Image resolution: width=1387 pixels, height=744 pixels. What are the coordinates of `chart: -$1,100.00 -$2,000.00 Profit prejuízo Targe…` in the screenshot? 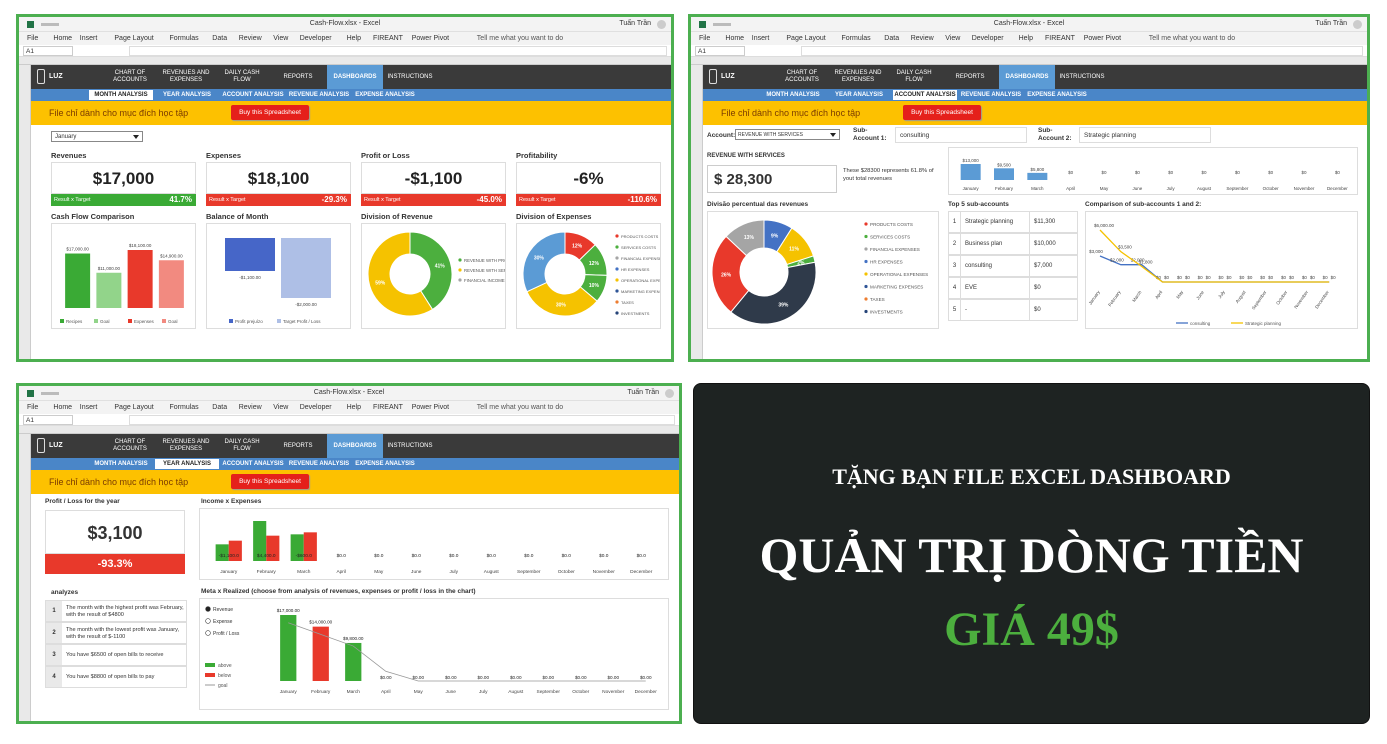 It's located at (278, 276).